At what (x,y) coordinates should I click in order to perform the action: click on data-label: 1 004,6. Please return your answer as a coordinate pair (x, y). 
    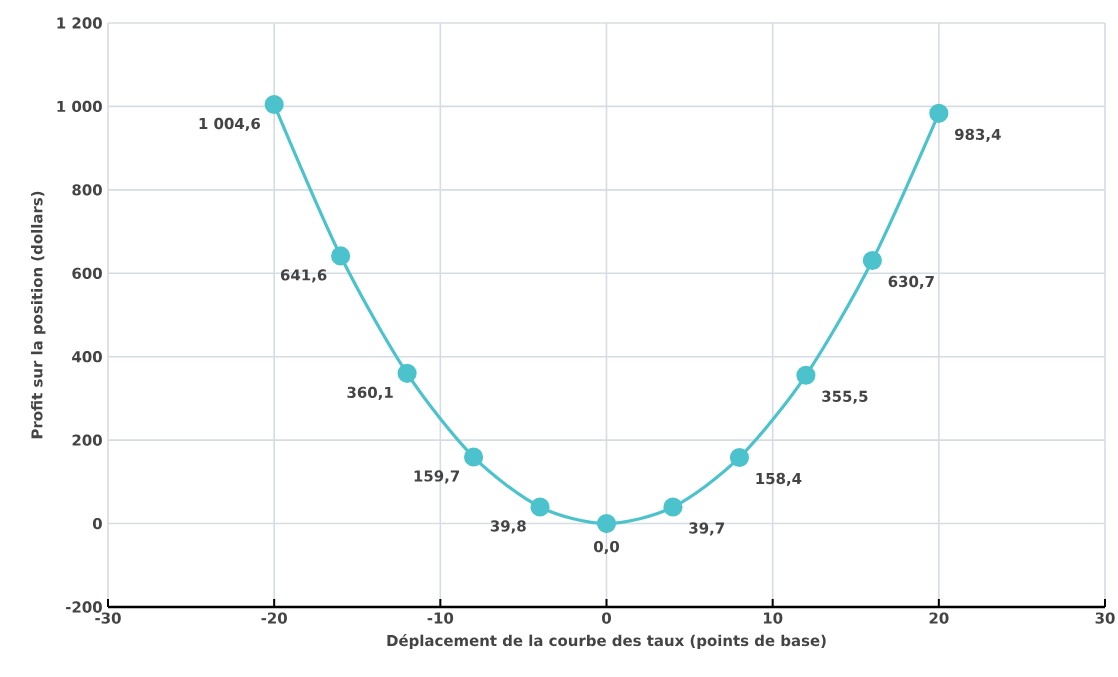
    Looking at the image, I should click on (230, 124).